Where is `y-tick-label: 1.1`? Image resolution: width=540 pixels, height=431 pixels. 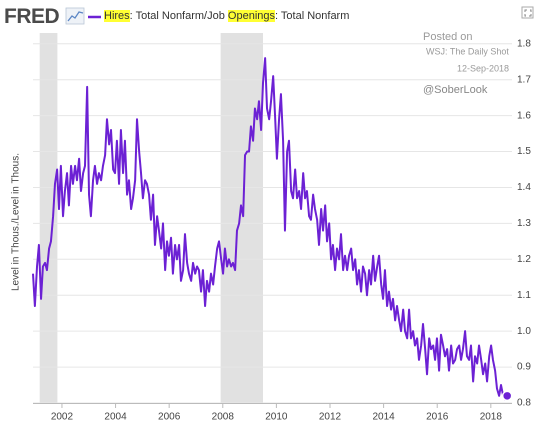
y-tick-label: 1.1 is located at coordinates (524, 295).